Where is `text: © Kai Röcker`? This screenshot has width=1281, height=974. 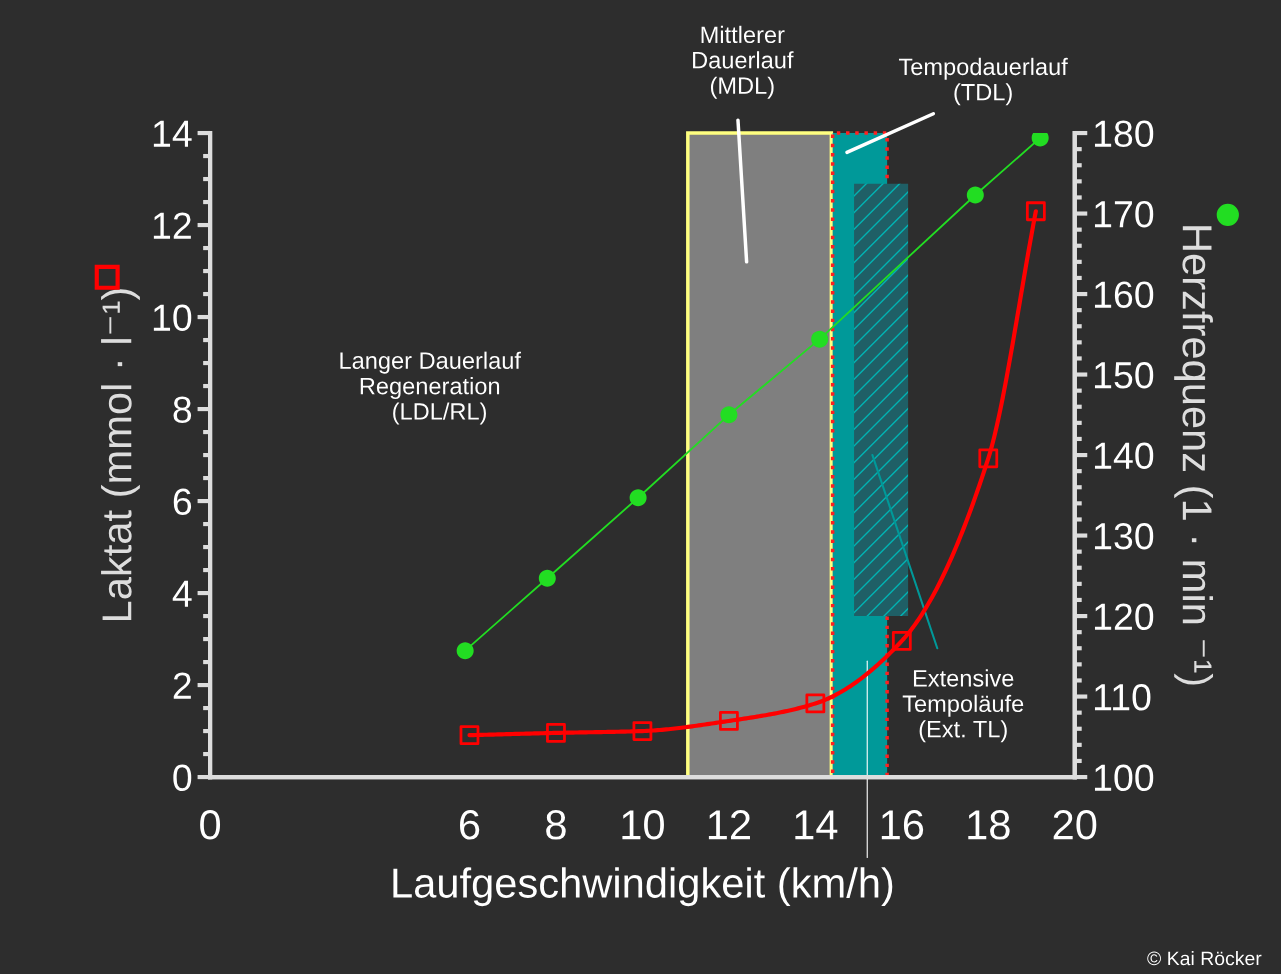
text: © Kai Röcker is located at coordinates (1204, 958).